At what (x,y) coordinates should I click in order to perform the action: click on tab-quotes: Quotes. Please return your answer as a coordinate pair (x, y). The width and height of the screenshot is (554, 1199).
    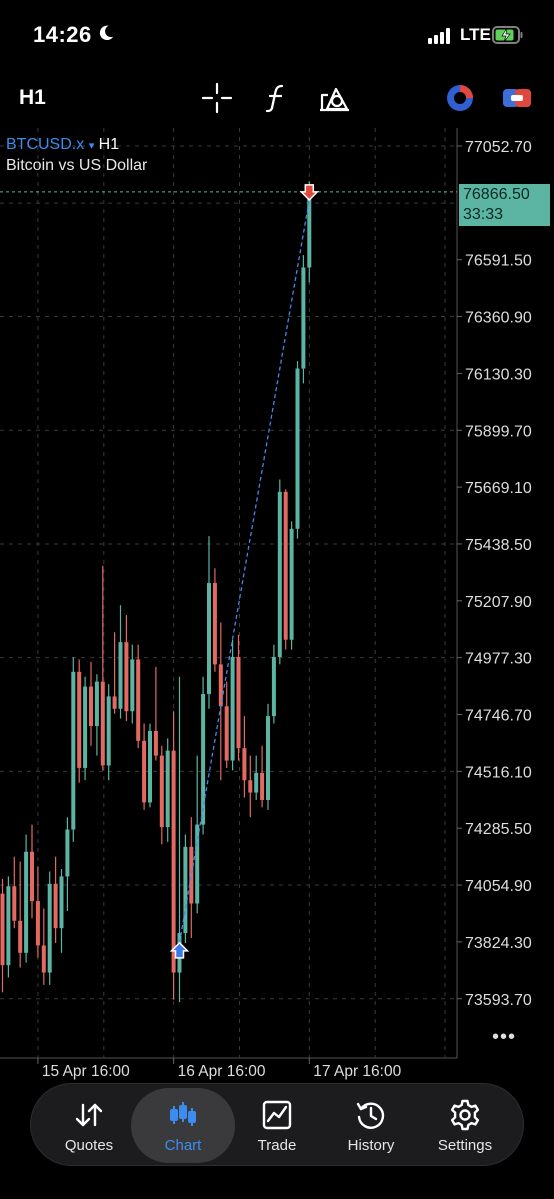
    Looking at the image, I should click on (89, 1125).